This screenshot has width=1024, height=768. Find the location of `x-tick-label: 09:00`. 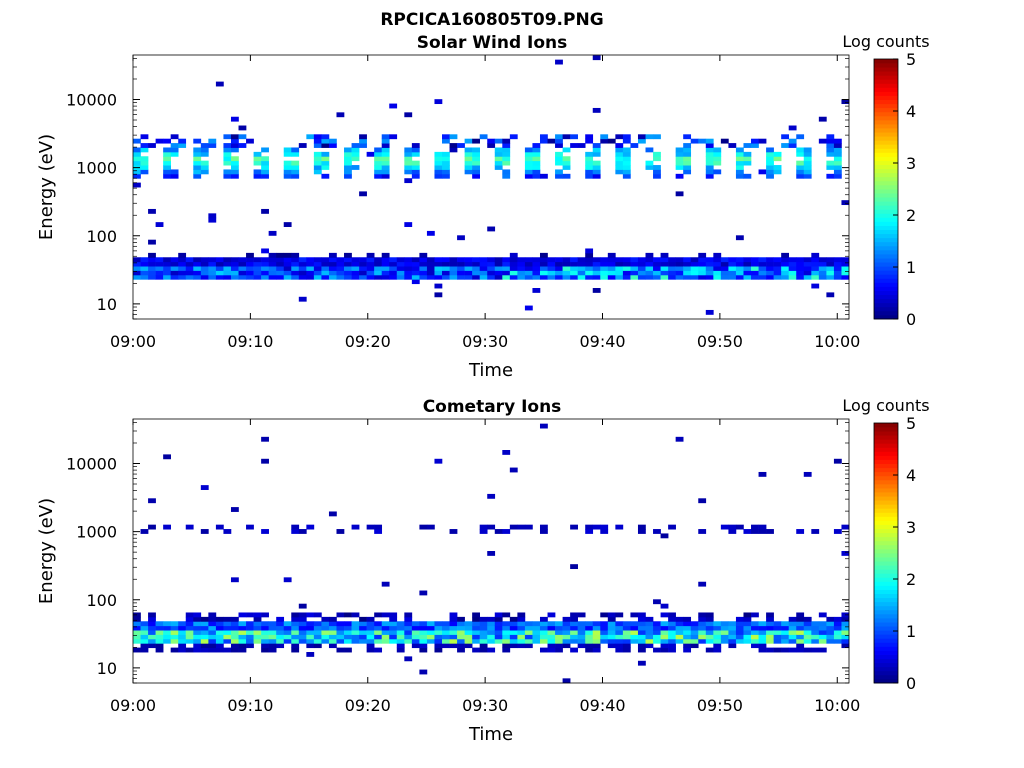

x-tick-label: 09:00 is located at coordinates (133, 341).